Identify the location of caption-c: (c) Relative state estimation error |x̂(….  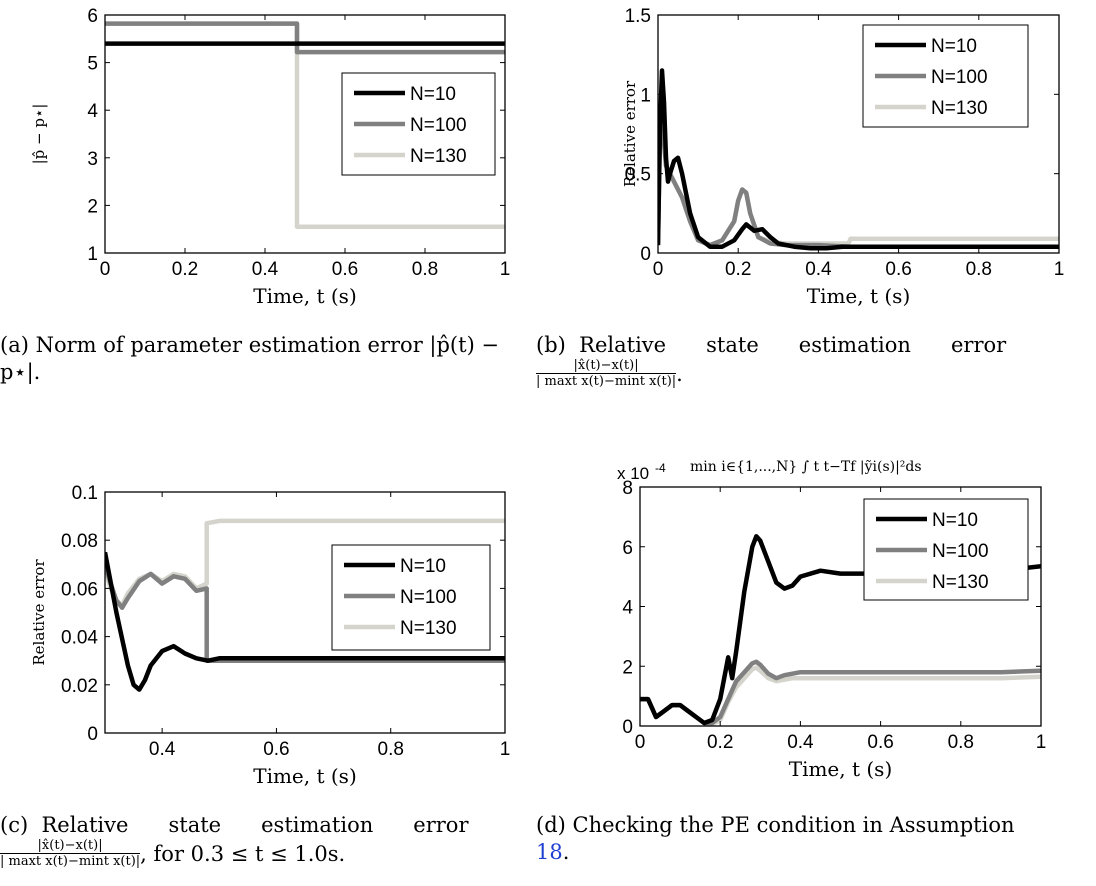
(265, 840).